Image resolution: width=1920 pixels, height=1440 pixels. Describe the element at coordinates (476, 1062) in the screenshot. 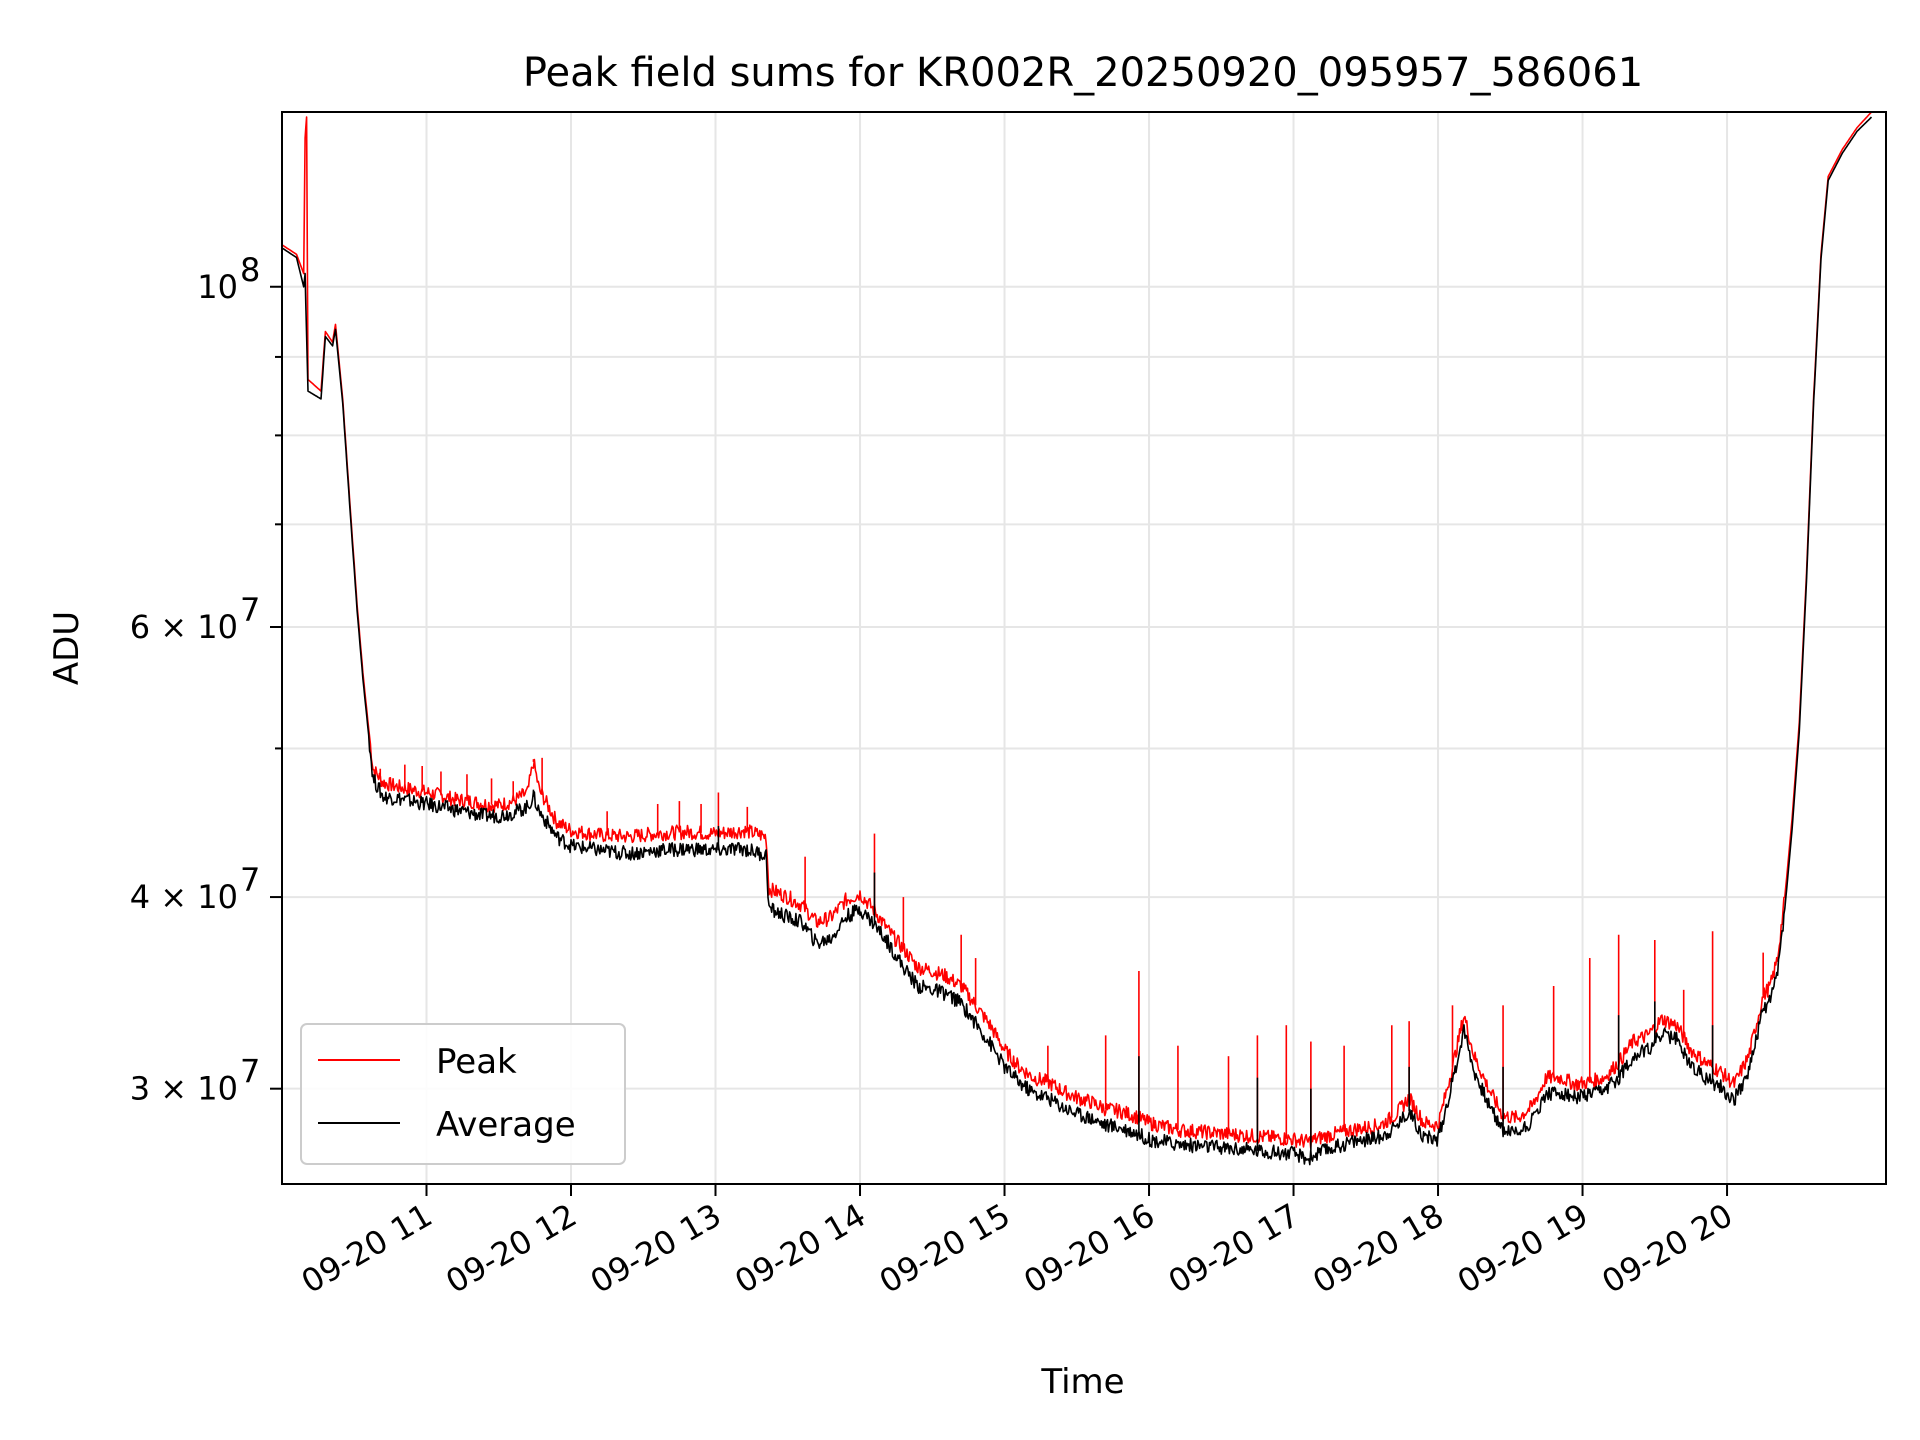

I see `legend-label-peak: Peak` at that location.